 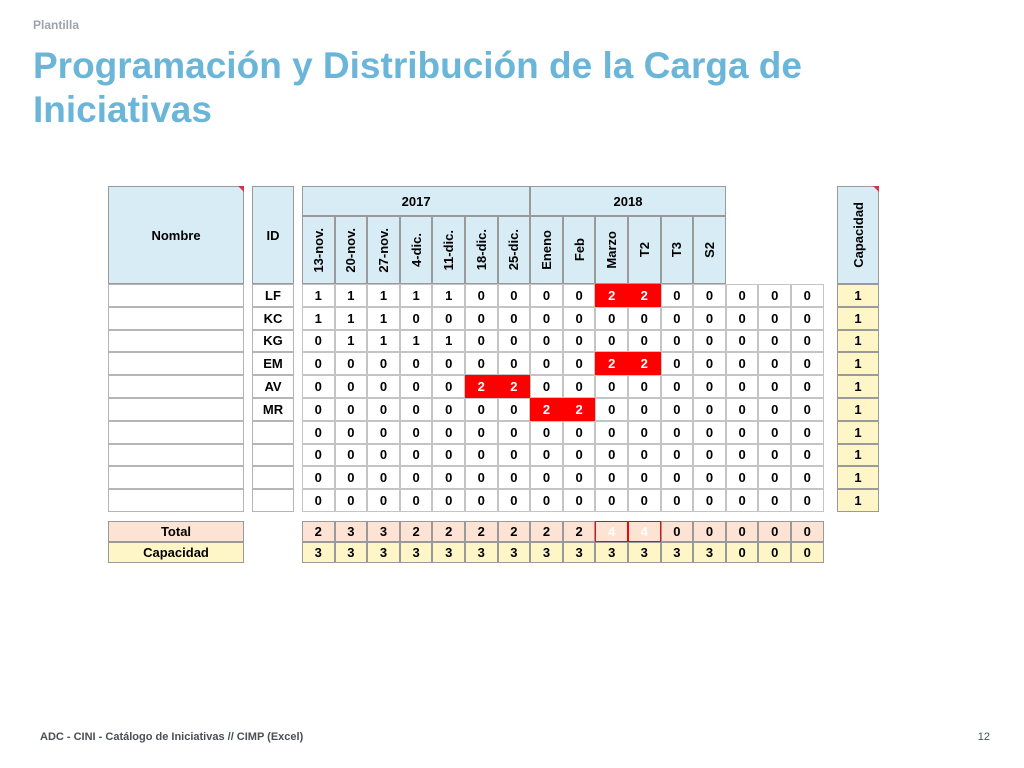 I want to click on year-header-2018: 2018, so click(x=628, y=201).